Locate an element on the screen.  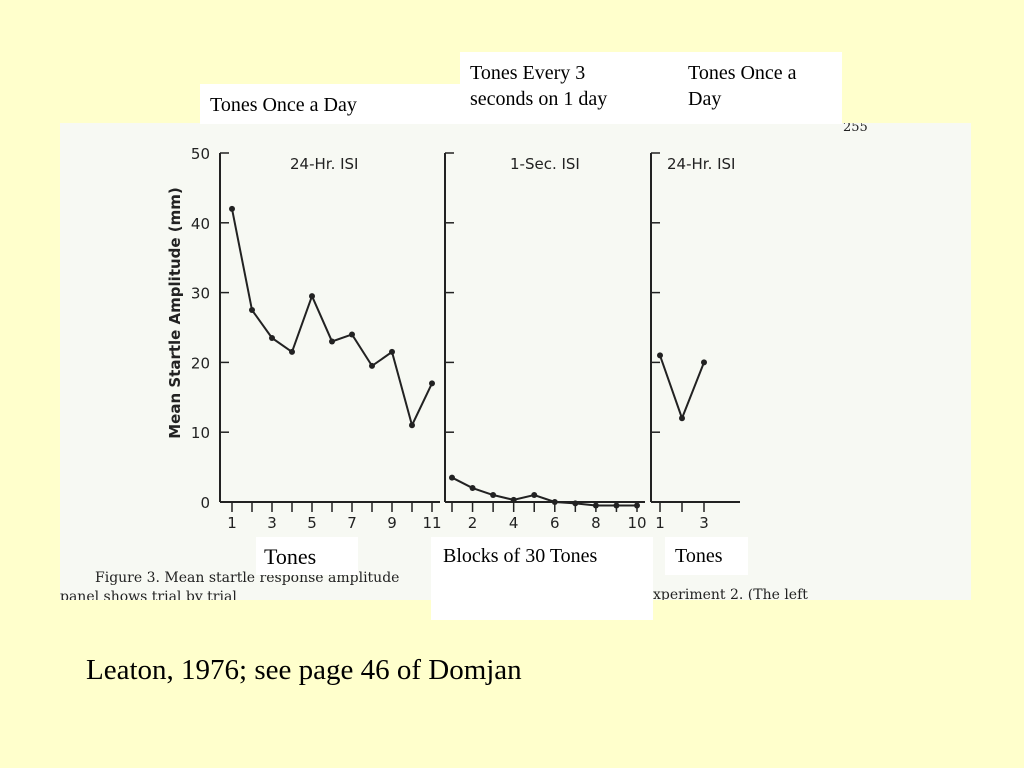
panel-title: 1-Sec. ISI is located at coordinates (545, 164).